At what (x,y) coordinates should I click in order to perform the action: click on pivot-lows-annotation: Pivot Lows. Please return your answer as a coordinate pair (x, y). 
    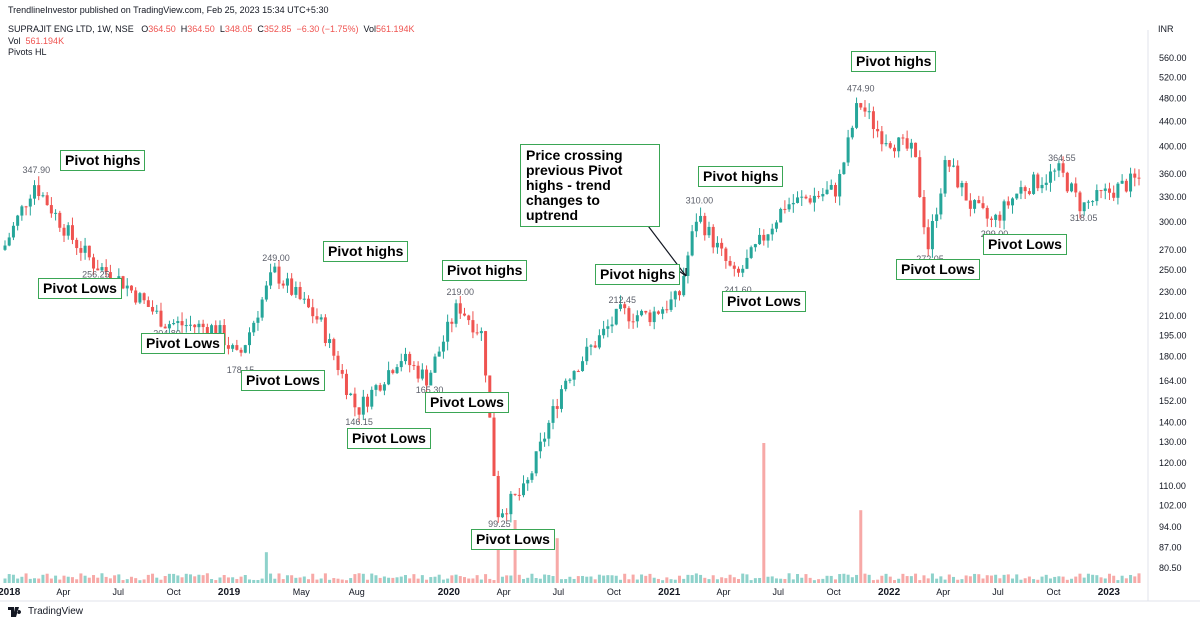
    Looking at the image, I should click on (513, 539).